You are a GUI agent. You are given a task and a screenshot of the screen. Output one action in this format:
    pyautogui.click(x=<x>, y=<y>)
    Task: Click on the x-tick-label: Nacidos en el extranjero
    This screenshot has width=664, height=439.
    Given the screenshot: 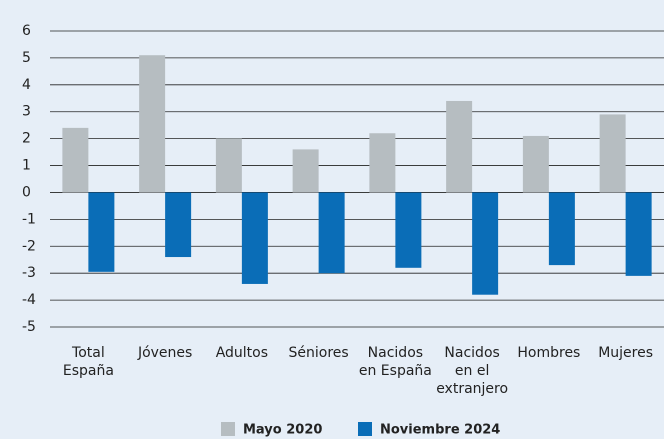 What is the action you would take?
    pyautogui.click(x=472, y=371)
    